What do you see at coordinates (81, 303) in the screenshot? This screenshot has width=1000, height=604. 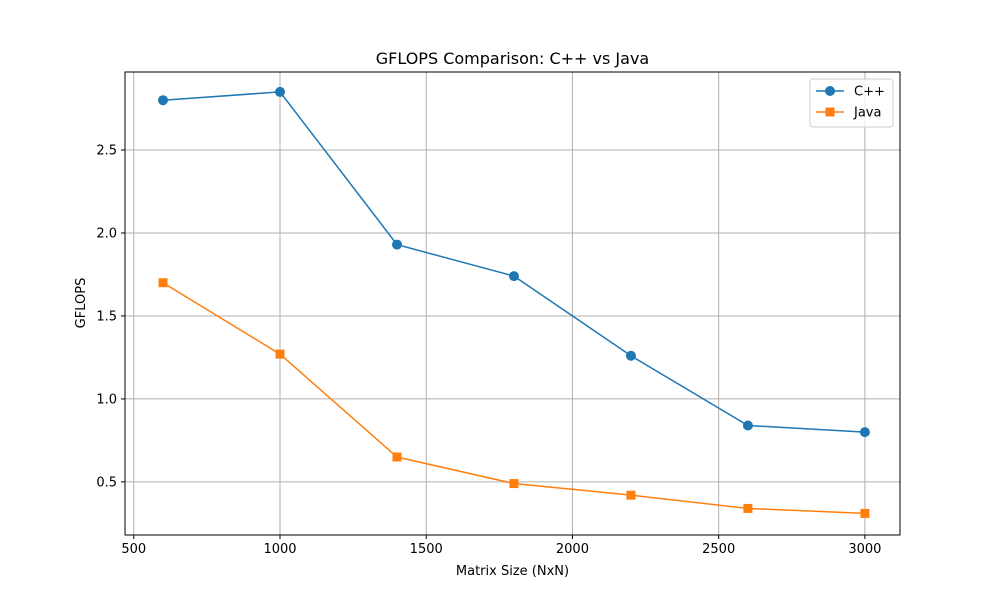 I see `y-axis-label: GFLOPS` at bounding box center [81, 303].